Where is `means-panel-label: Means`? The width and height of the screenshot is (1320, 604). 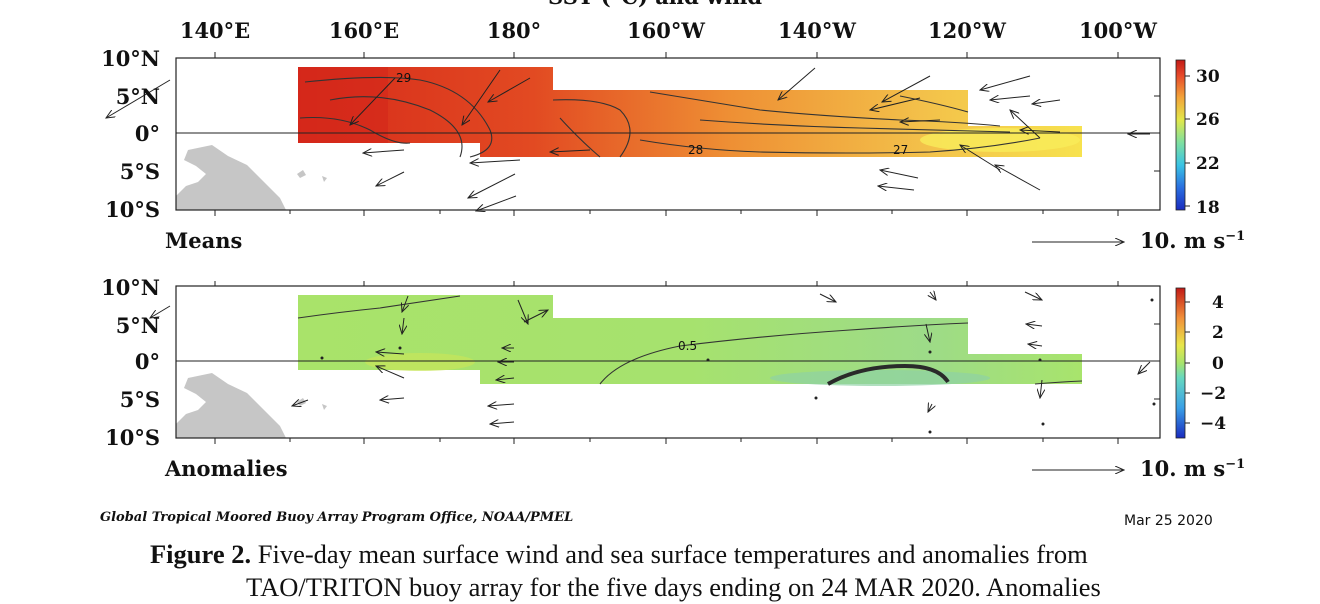
means-panel-label: Means is located at coordinates (203, 240).